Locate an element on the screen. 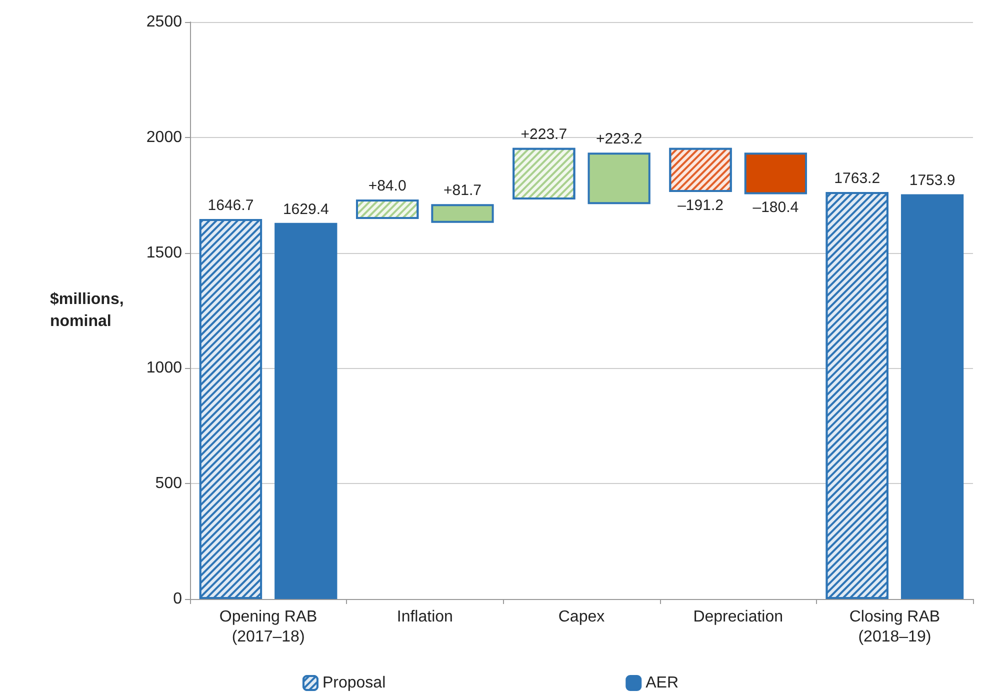 This screenshot has height=696, width=981. y-tick-label: 1000 is located at coordinates (164, 368).